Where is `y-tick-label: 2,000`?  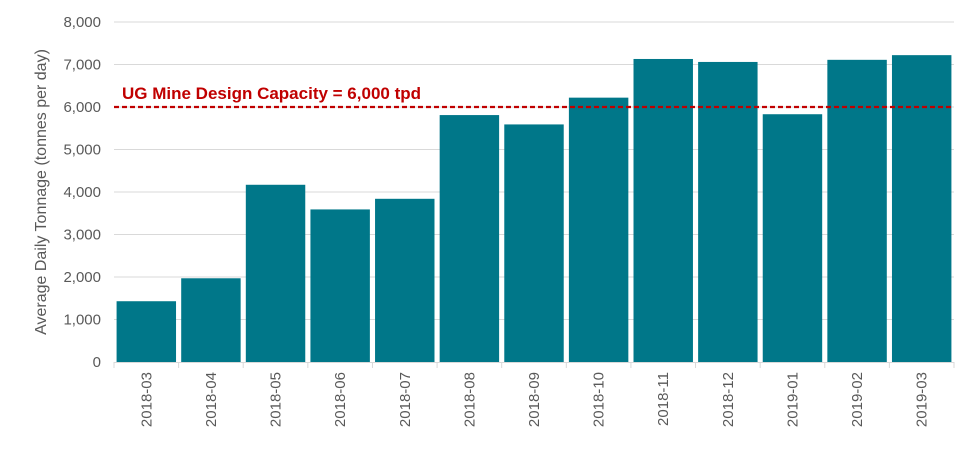 y-tick-label: 2,000 is located at coordinates (82, 277).